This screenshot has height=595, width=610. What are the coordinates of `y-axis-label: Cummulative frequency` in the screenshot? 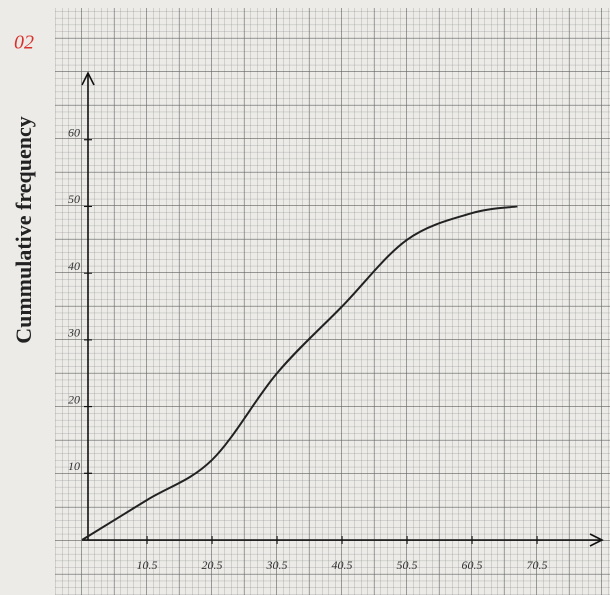 It's located at (23, 230).